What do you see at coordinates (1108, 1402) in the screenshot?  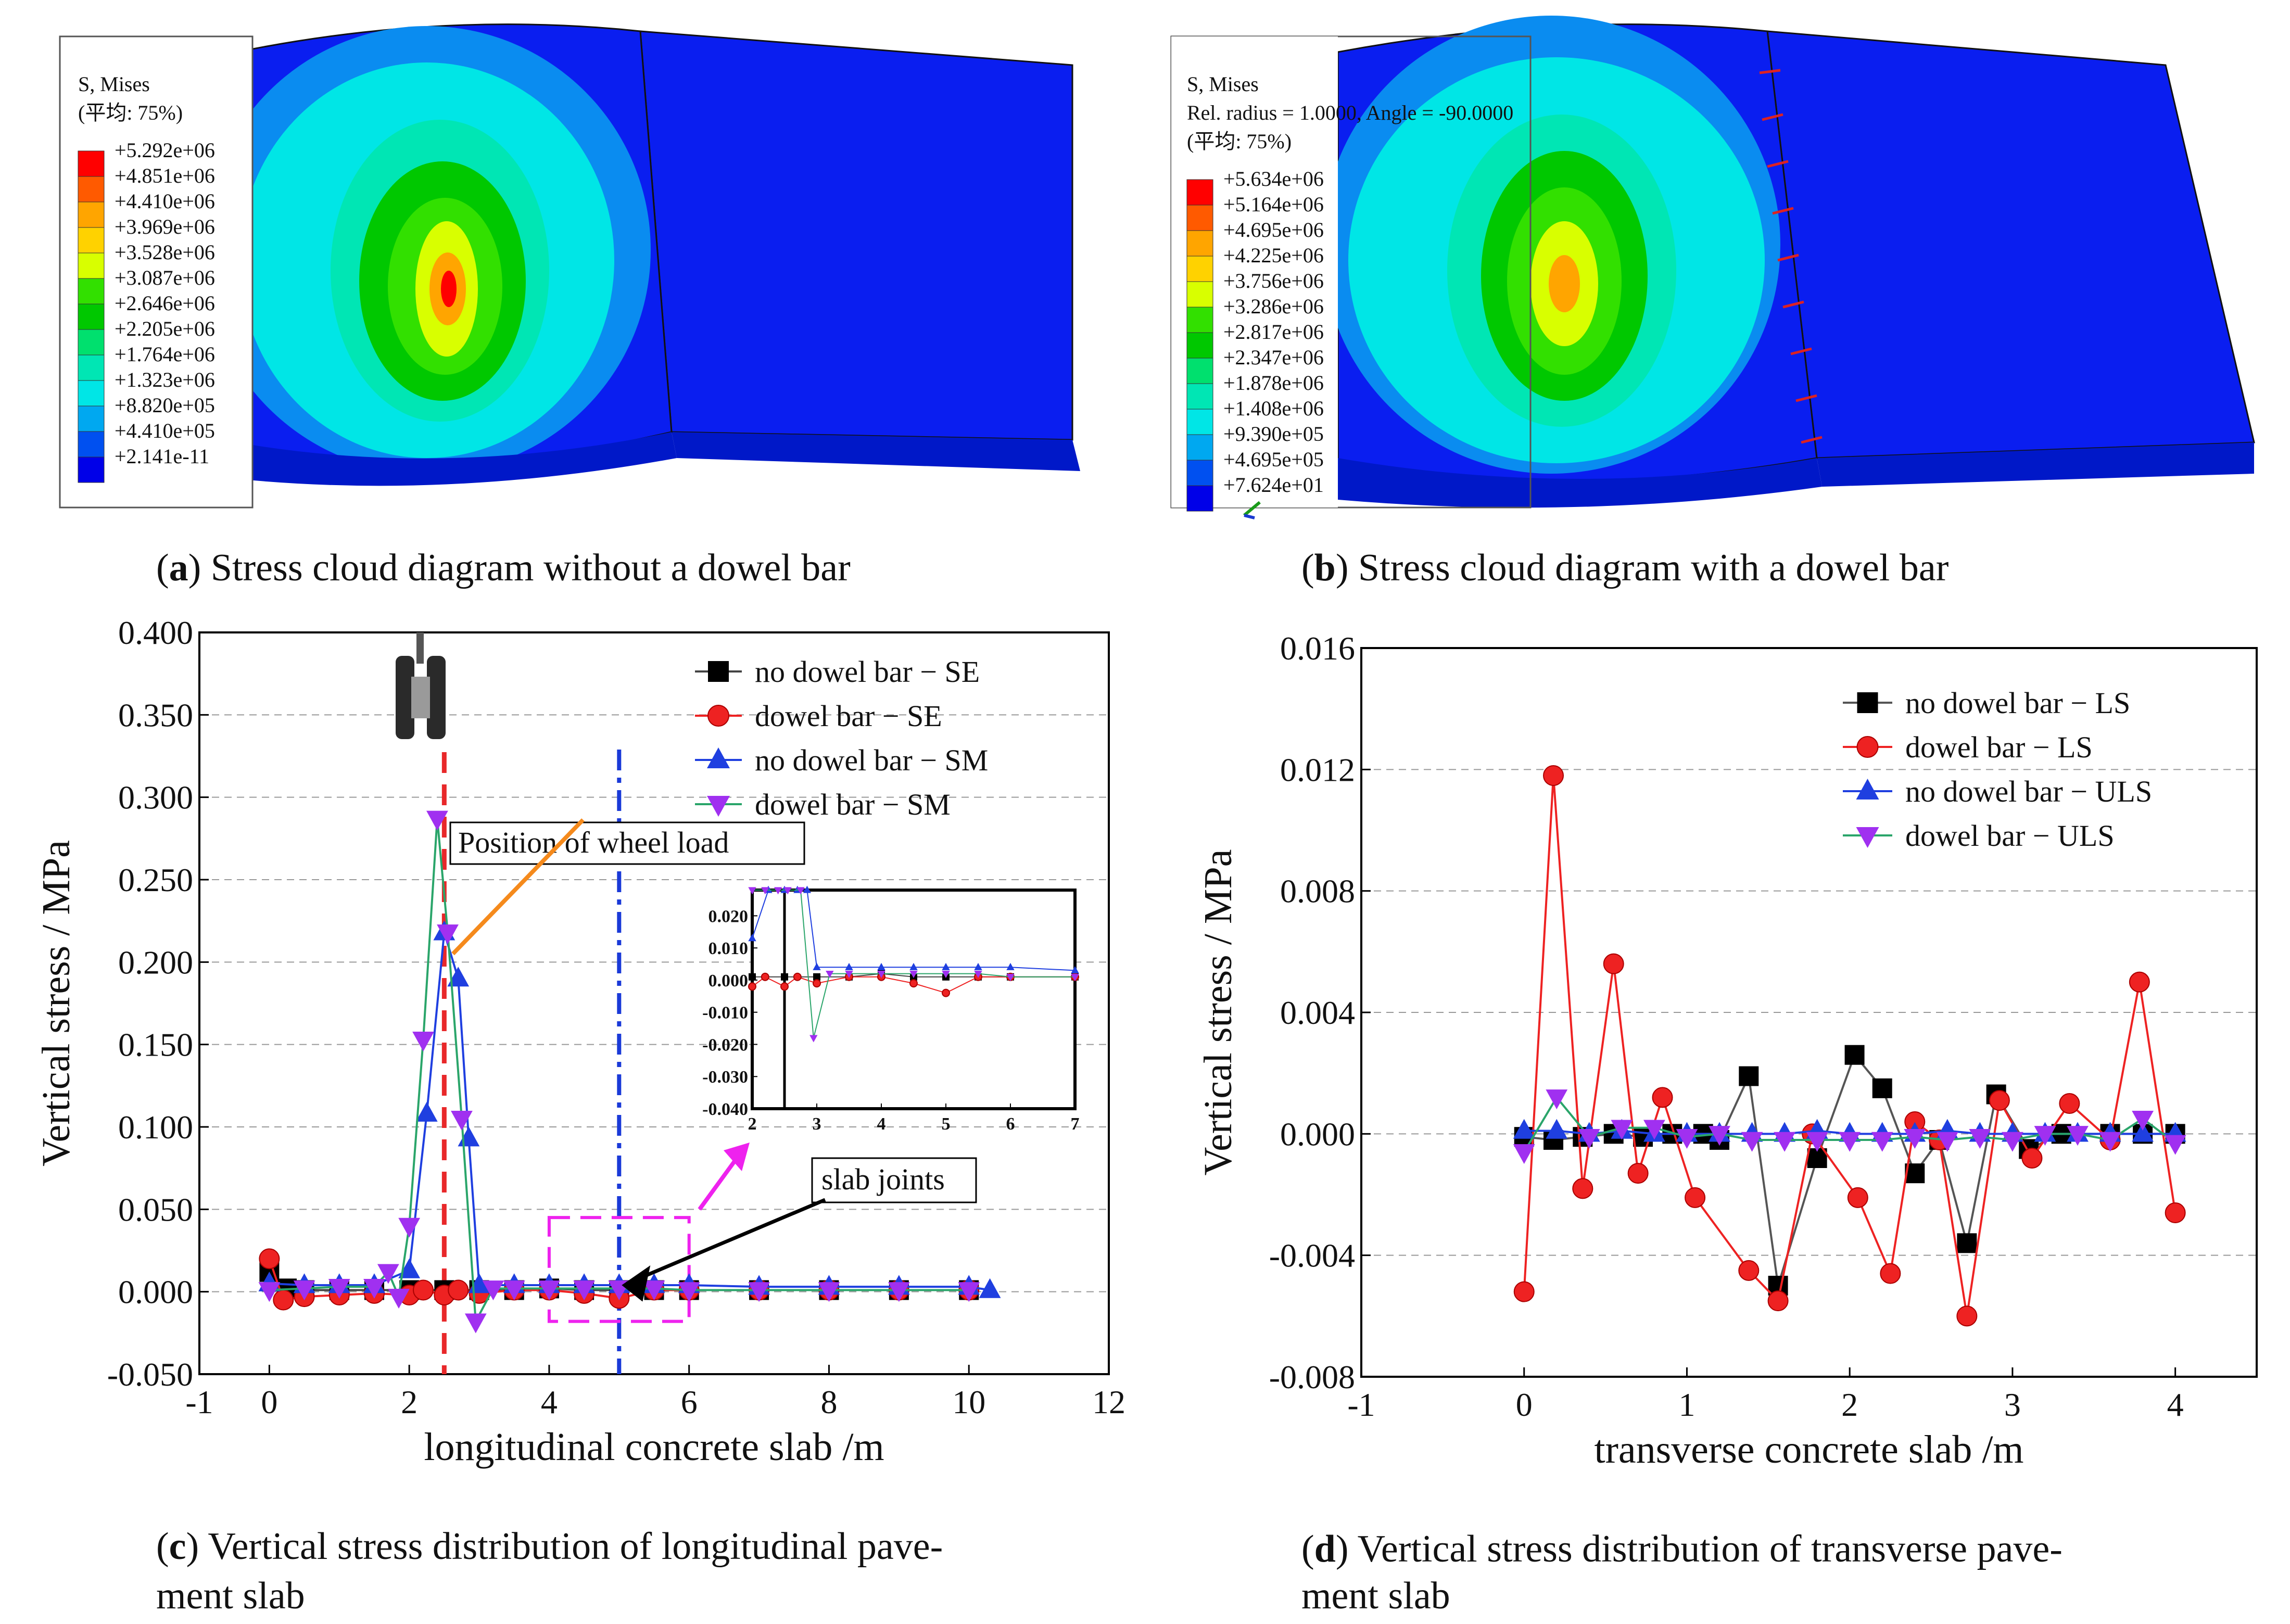 I see `x-tick-label: 12` at bounding box center [1108, 1402].